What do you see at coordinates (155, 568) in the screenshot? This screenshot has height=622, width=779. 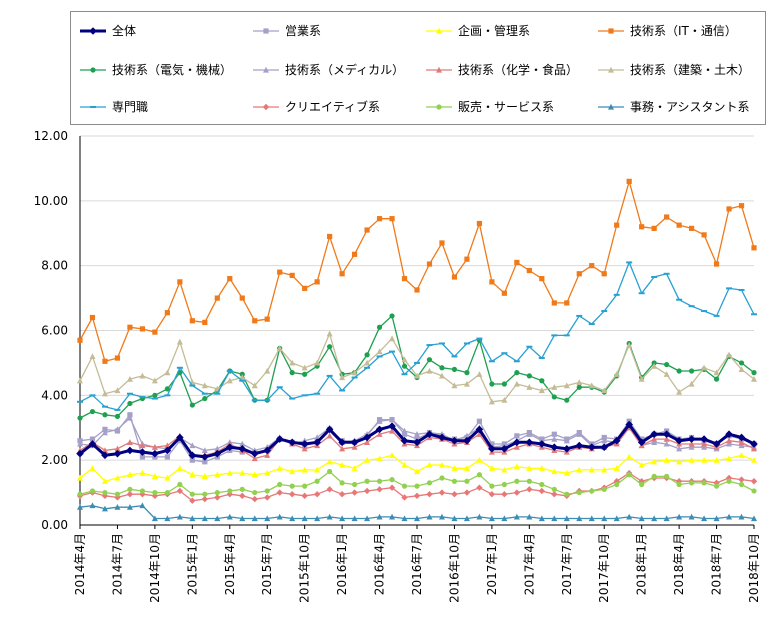 I see `x-tick-label: 2014年10月` at bounding box center [155, 568].